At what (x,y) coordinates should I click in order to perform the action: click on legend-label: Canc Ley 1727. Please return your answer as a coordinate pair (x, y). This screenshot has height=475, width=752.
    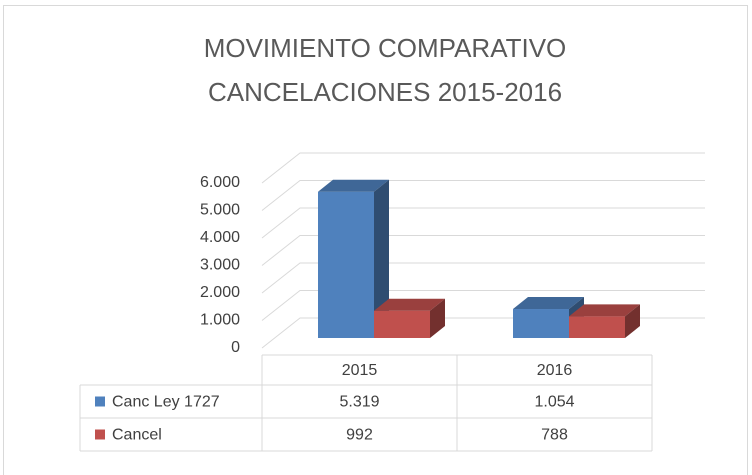
    Looking at the image, I should click on (166, 402).